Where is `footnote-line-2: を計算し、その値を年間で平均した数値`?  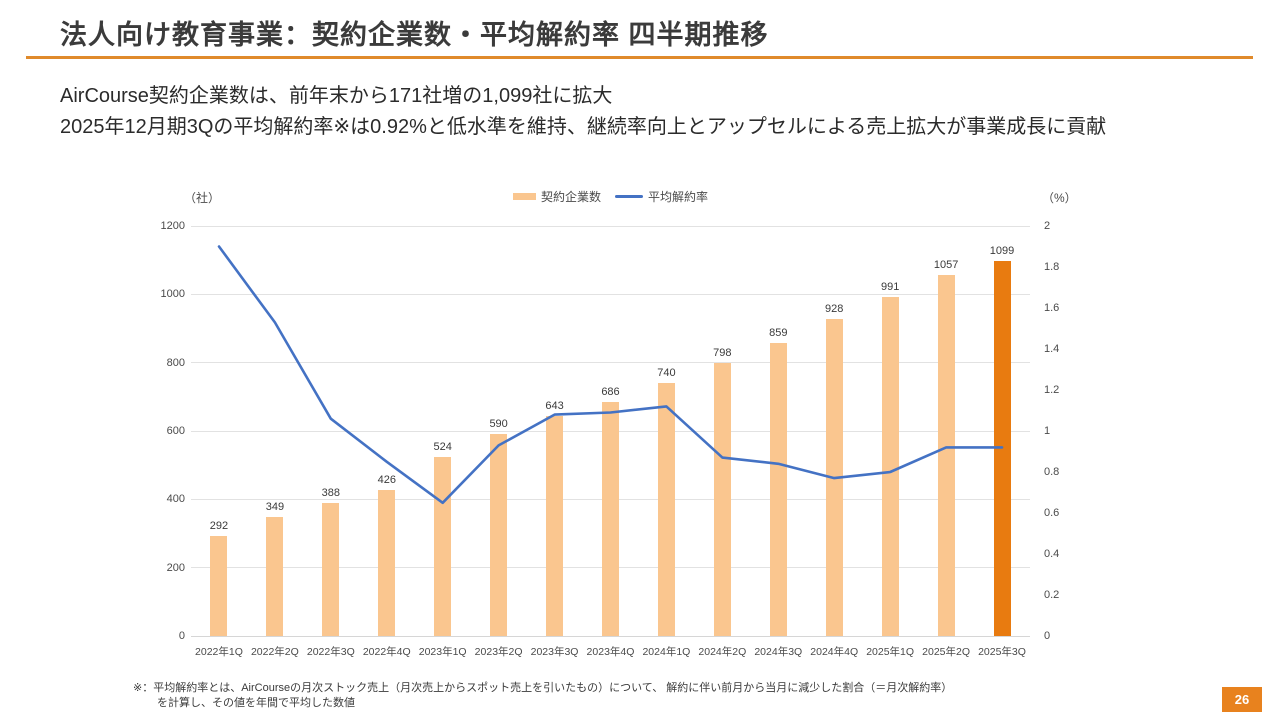 footnote-line-2: を計算し、その値を年間で平均した数値 is located at coordinates (256, 703).